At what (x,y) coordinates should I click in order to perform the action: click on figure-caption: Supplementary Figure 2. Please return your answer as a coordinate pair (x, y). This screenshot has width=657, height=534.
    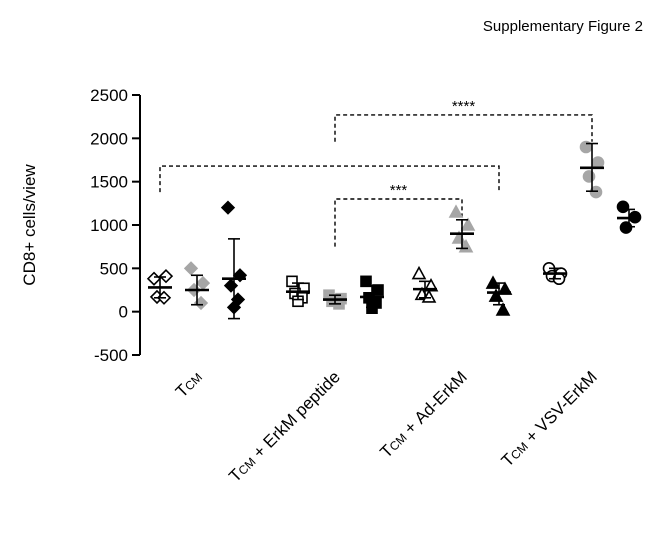
    Looking at the image, I should click on (562, 26).